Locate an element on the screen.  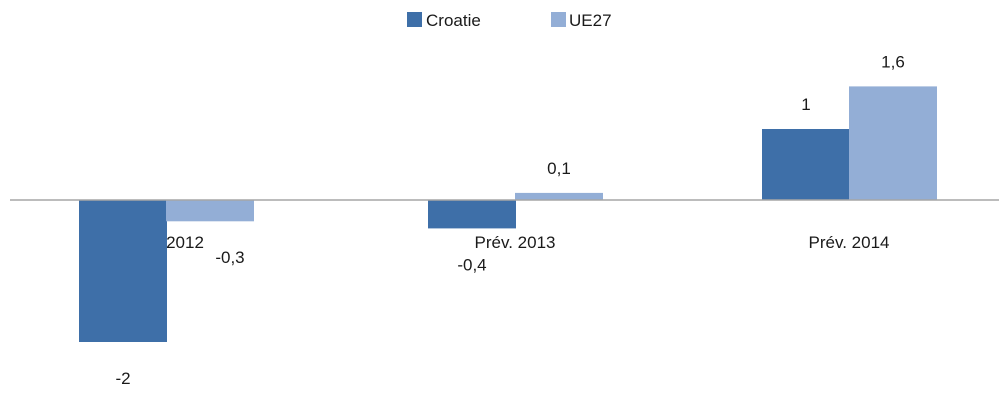
legend-label-ue27: UE27 is located at coordinates (590, 20).